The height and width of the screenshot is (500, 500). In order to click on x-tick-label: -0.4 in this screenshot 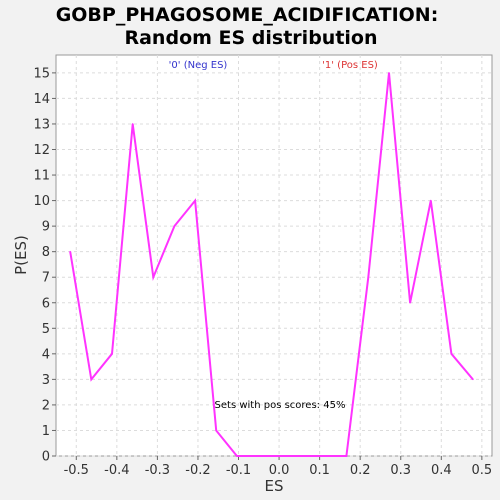, I will do `click(116, 470)`.